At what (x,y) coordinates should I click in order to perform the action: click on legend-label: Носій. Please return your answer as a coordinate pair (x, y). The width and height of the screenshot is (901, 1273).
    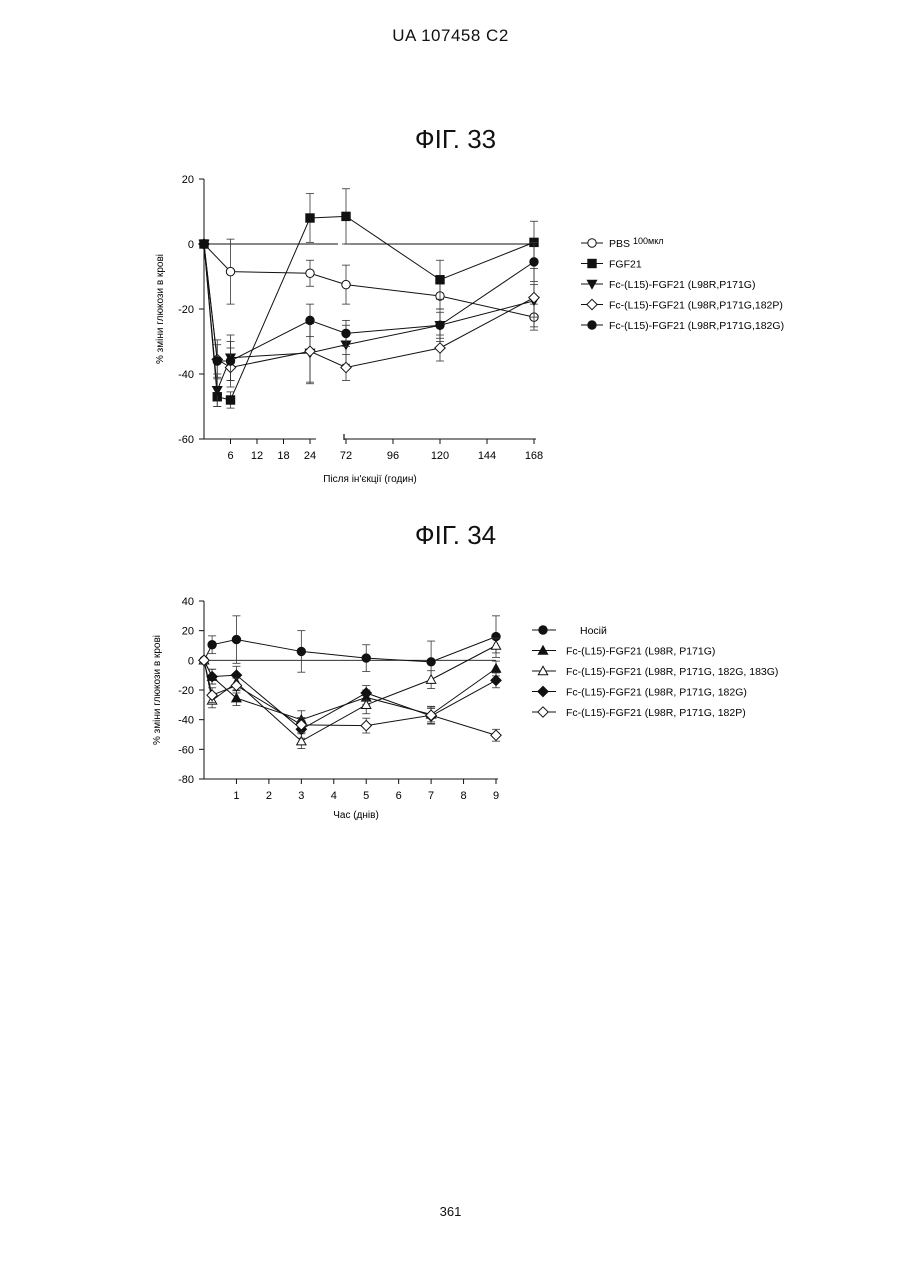
    Looking at the image, I should click on (593, 631).